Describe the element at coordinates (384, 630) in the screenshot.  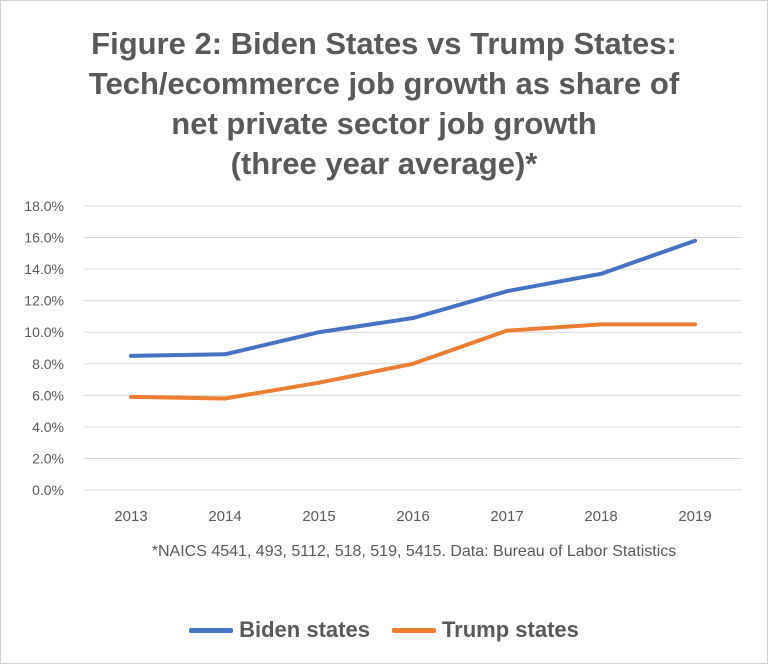
I see `legend: Biden states Trump states` at that location.